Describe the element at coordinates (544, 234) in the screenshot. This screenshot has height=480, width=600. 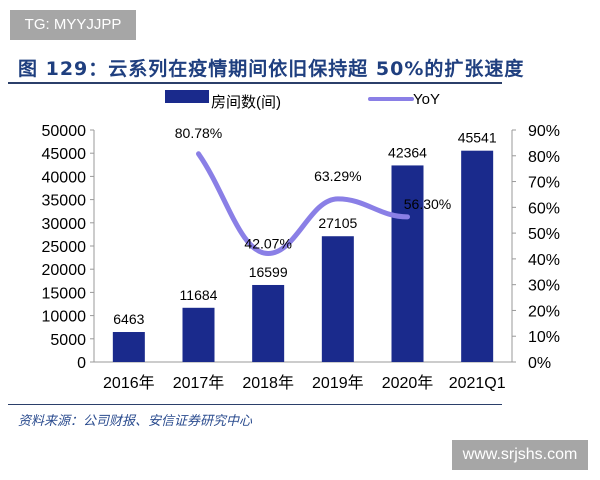
I see `right-tick-label: 50%` at that location.